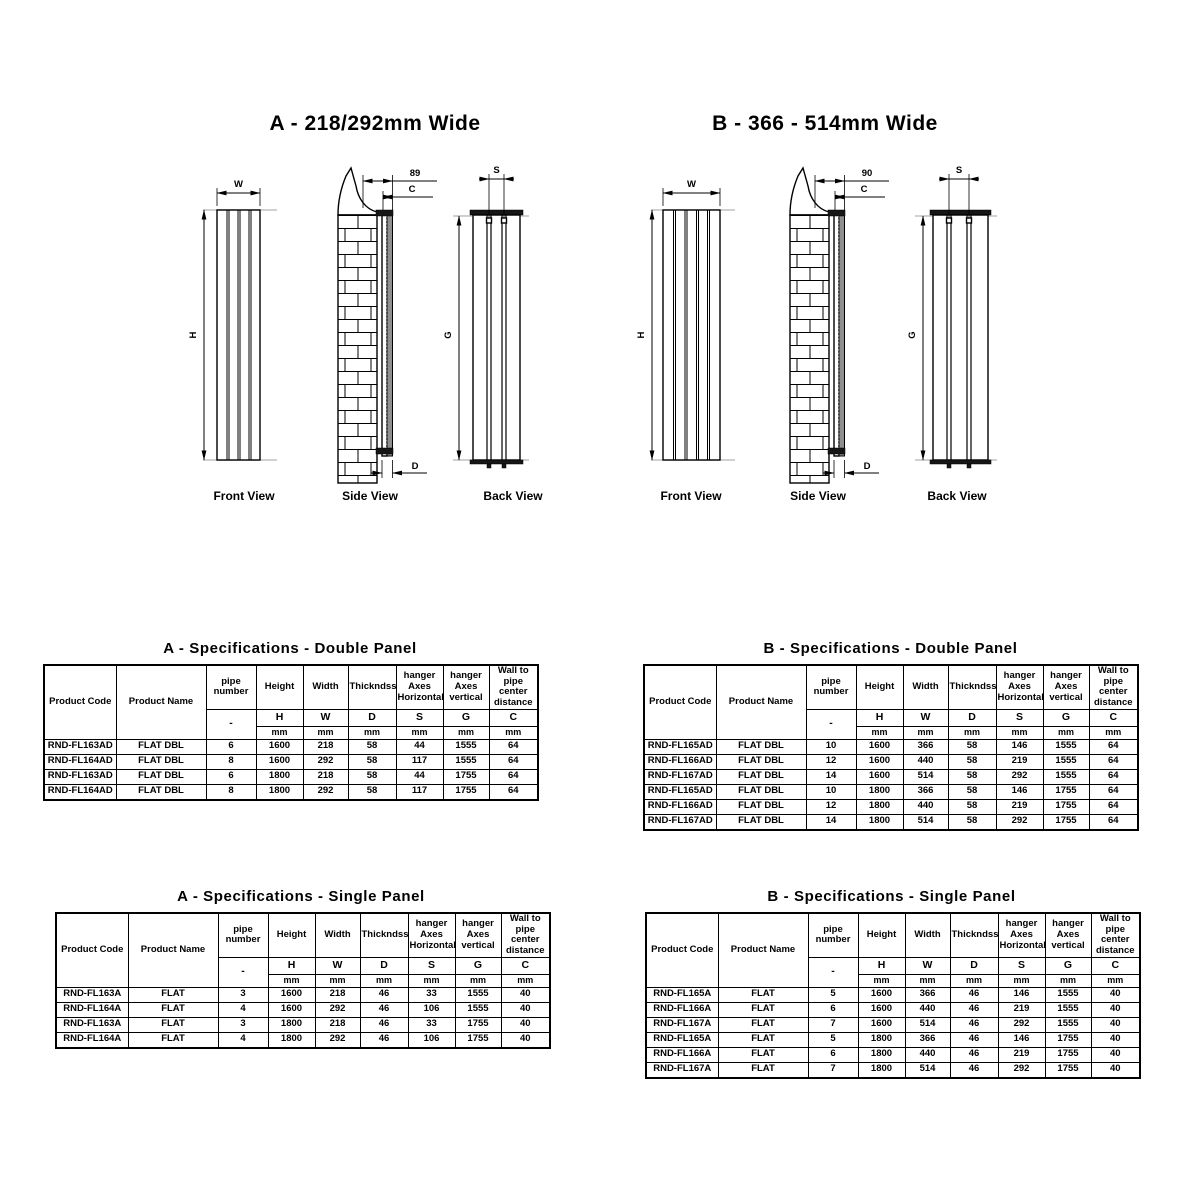 This screenshot has height=1200, width=1200. Describe the element at coordinates (243, 935) in the screenshot. I see `column-header: pipe number` at that location.